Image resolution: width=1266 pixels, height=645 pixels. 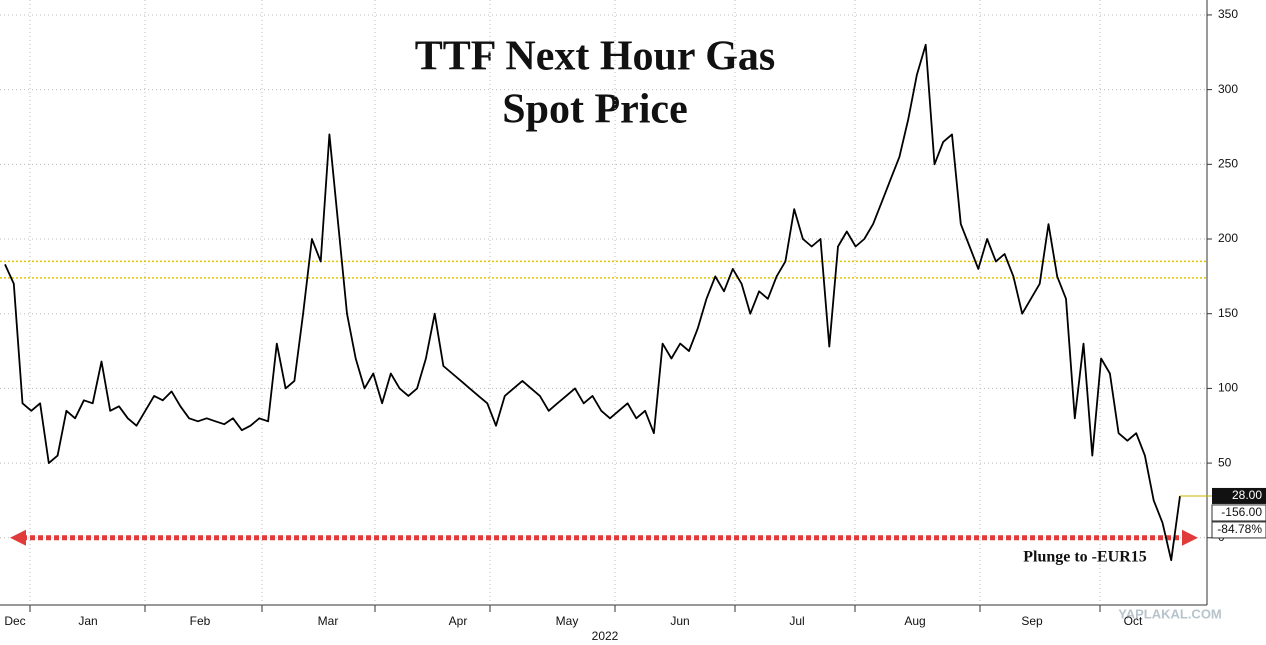 I want to click on y-tick-label: 150, so click(x=1228, y=313).